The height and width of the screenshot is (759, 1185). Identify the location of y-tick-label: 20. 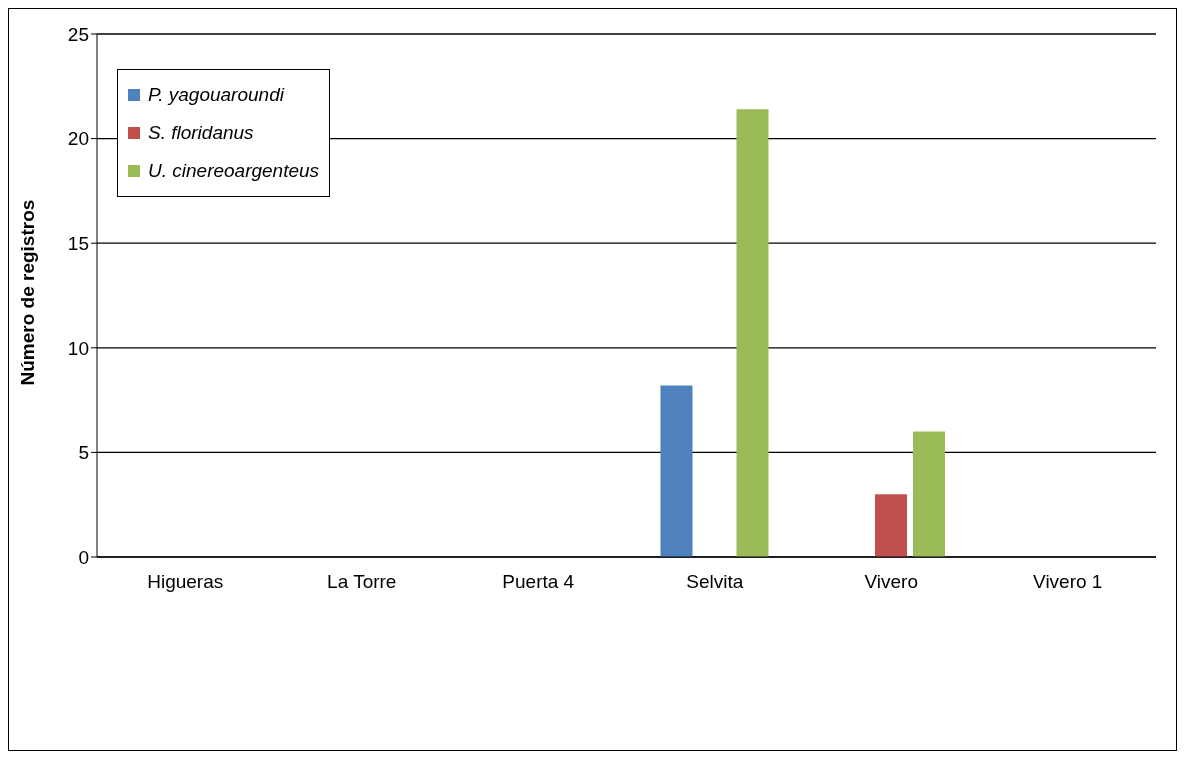
(78, 139).